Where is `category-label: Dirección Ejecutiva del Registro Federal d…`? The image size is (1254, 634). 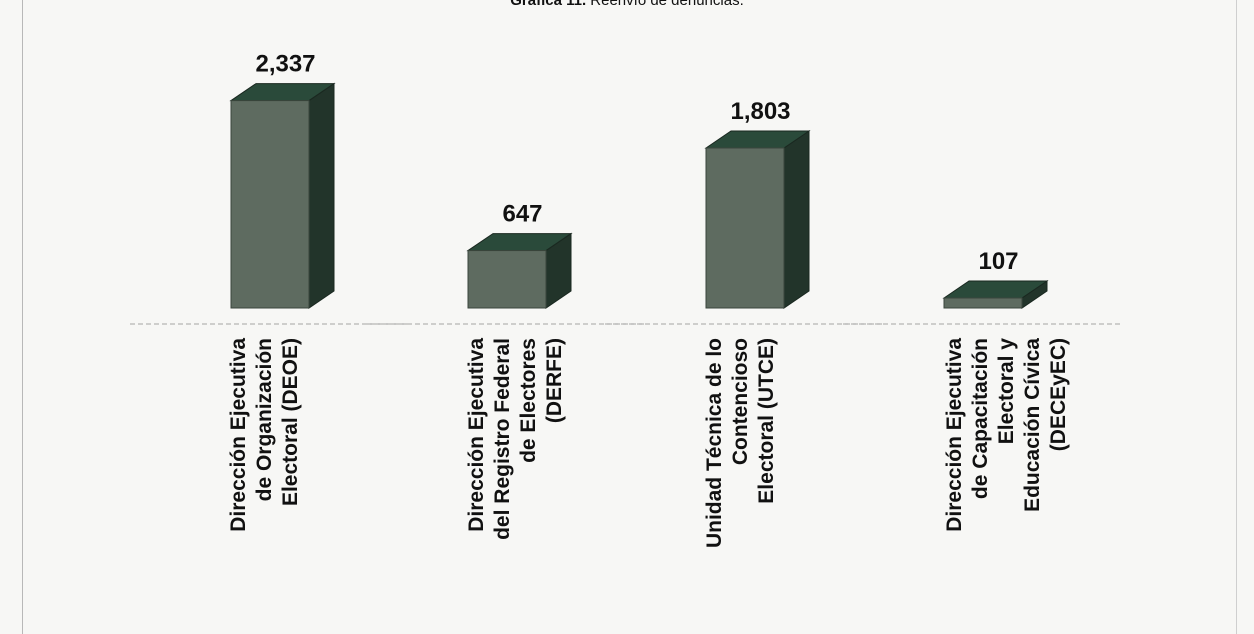 category-label: Dirección Ejecutiva del Registro Federal d… is located at coordinates (515, 439).